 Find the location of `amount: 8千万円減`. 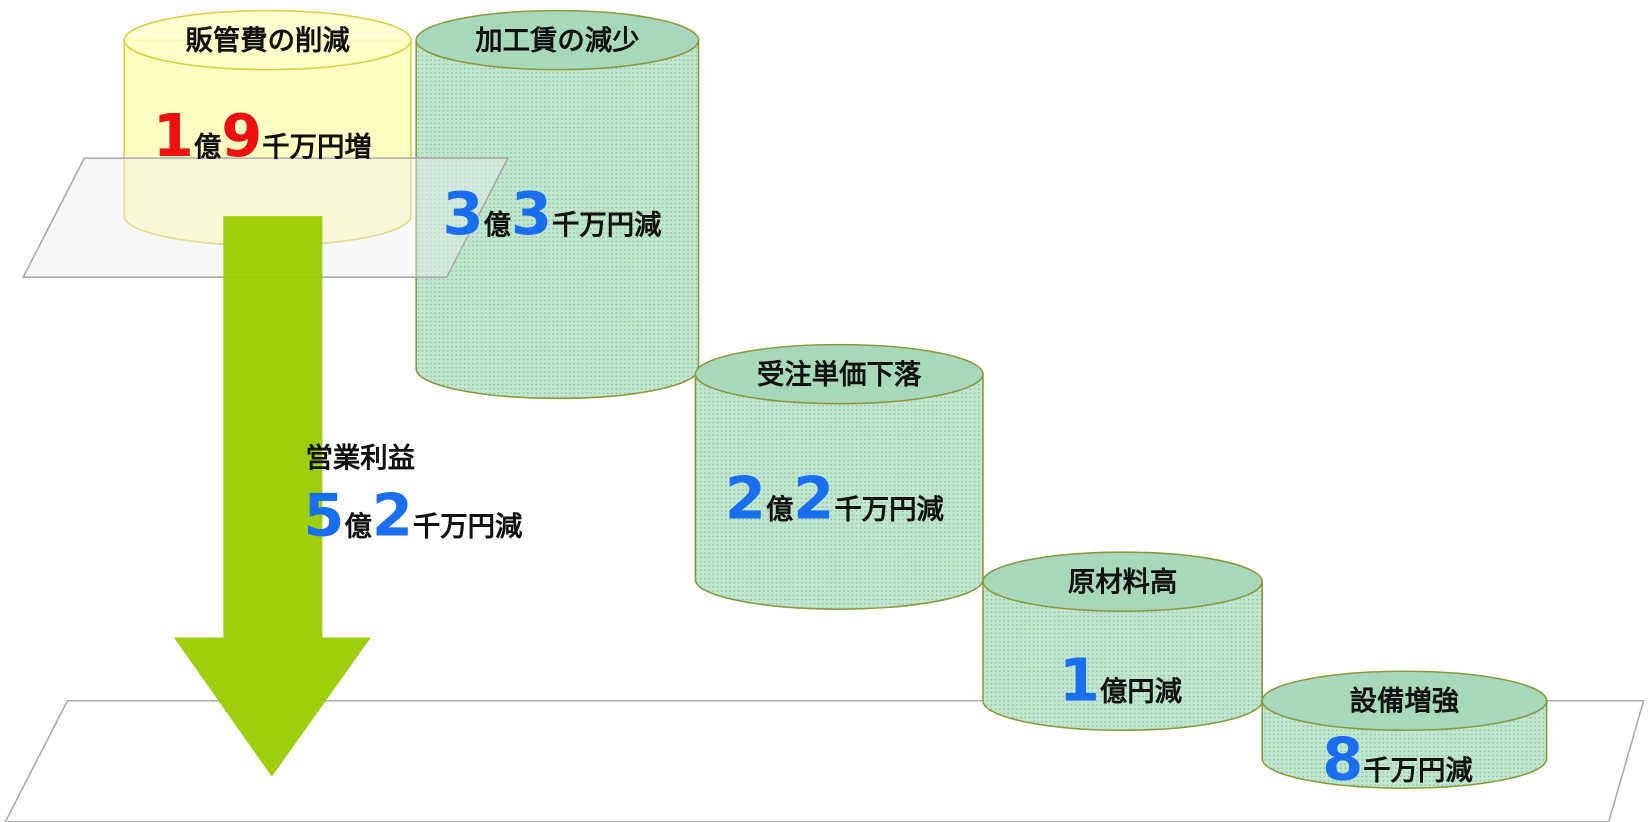

amount: 8千万円減 is located at coordinates (1397, 759).